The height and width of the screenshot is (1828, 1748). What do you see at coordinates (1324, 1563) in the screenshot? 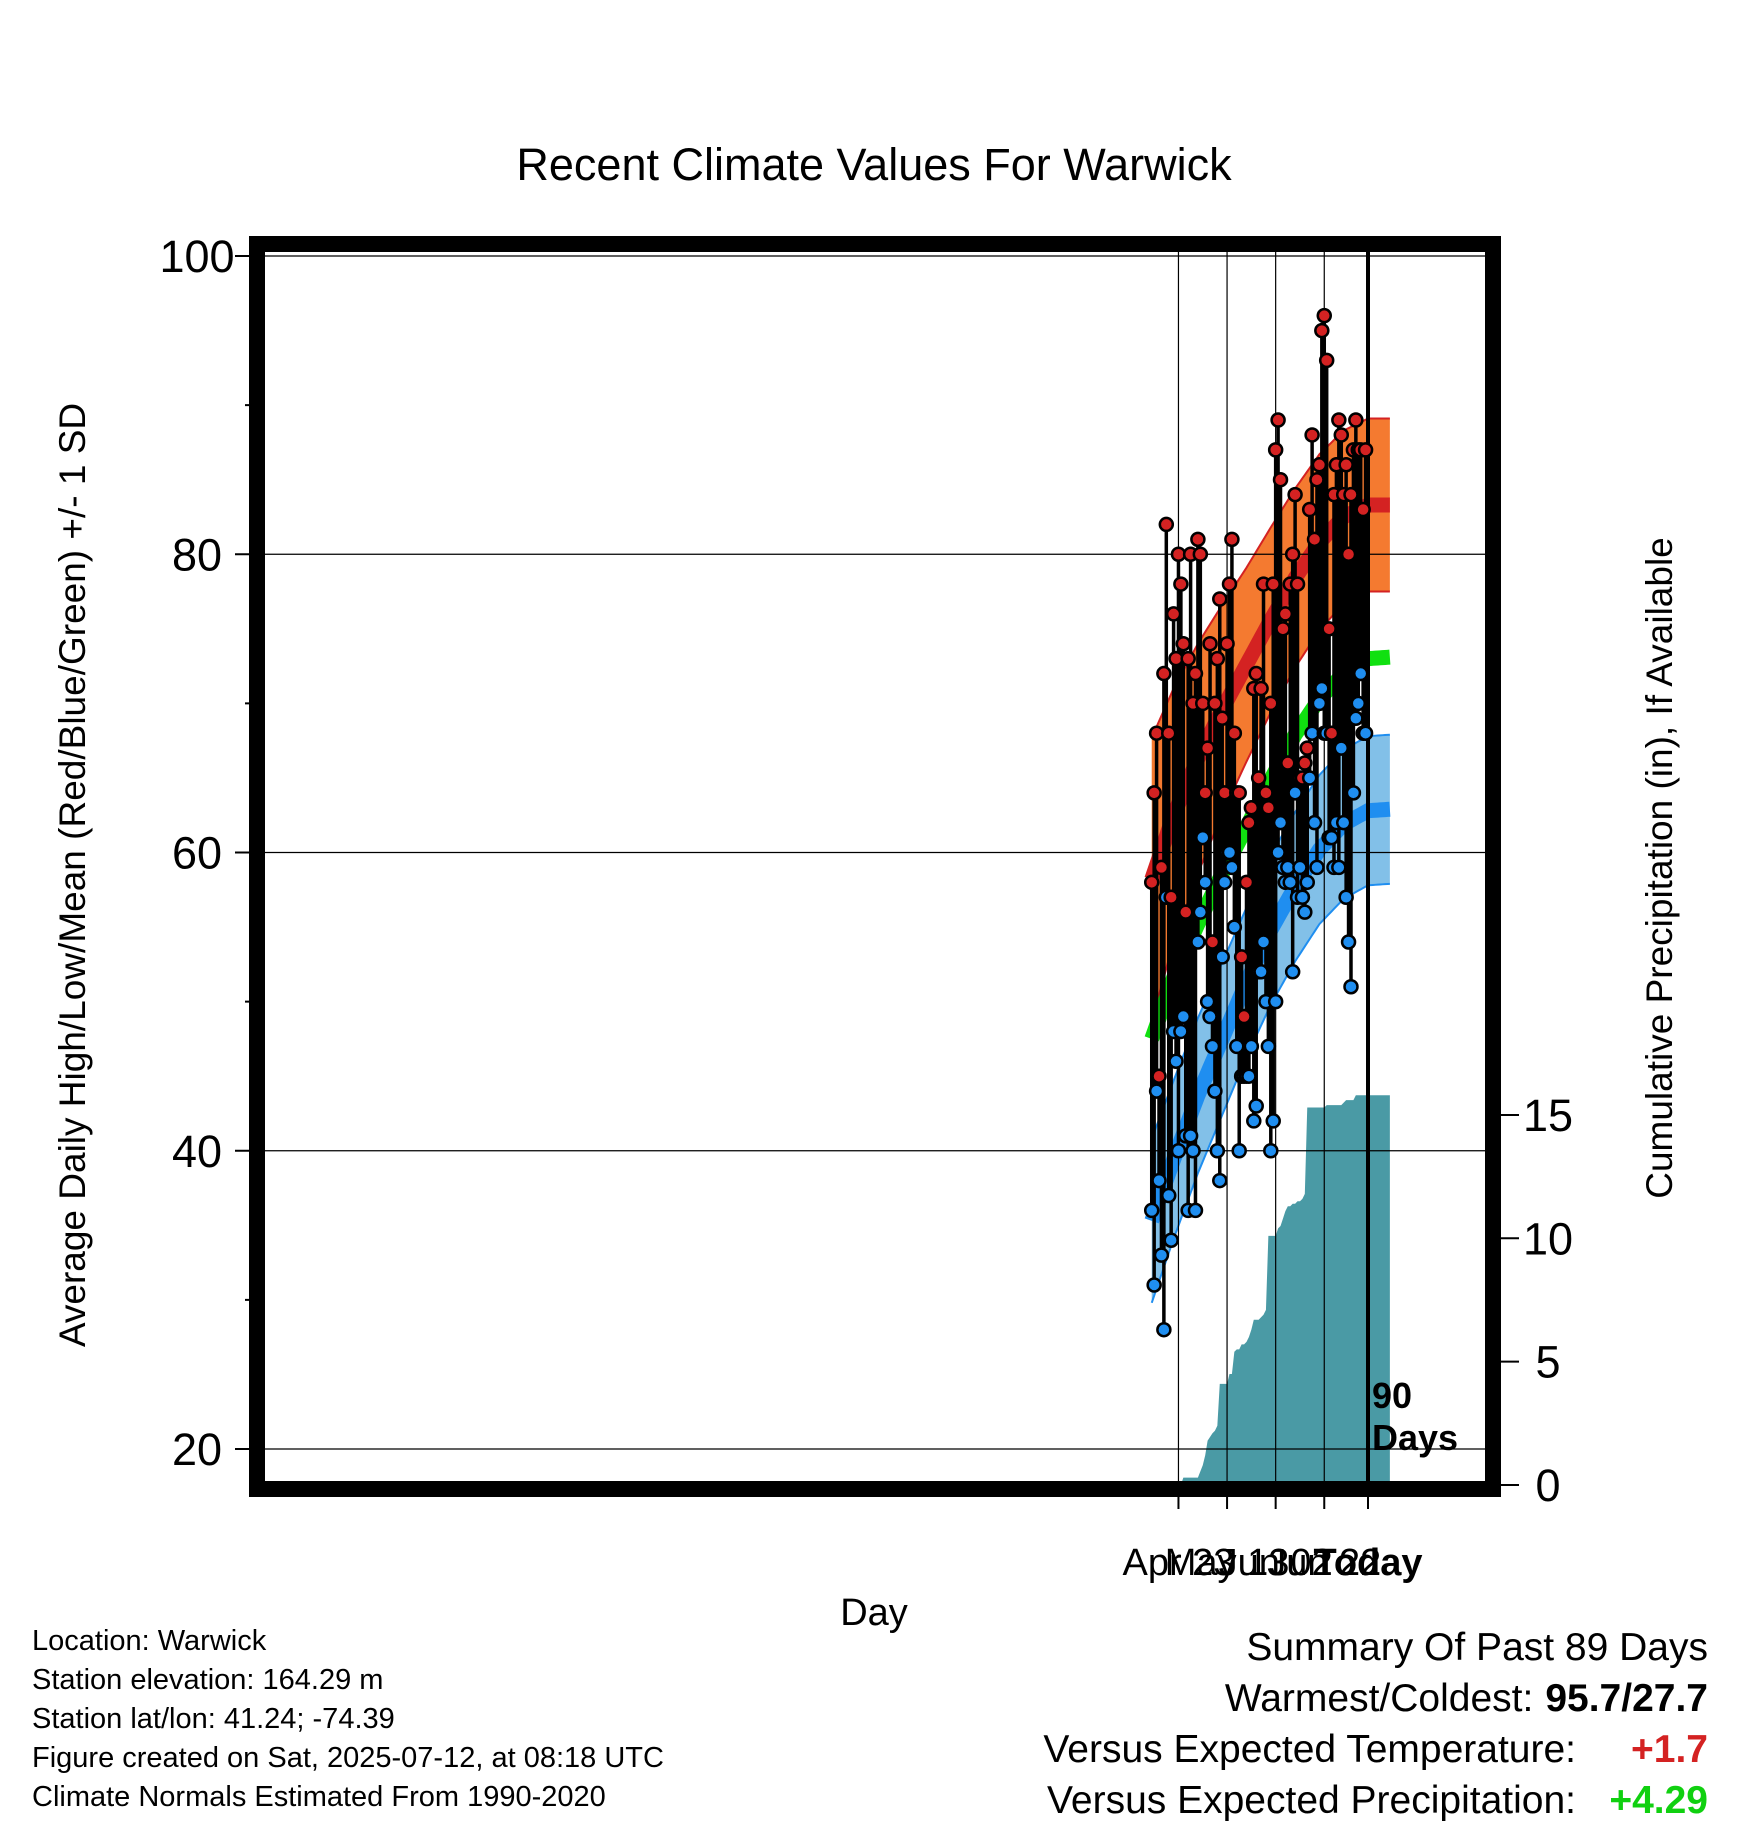
I see `x-tick-label: Jun 22` at bounding box center [1324, 1563].